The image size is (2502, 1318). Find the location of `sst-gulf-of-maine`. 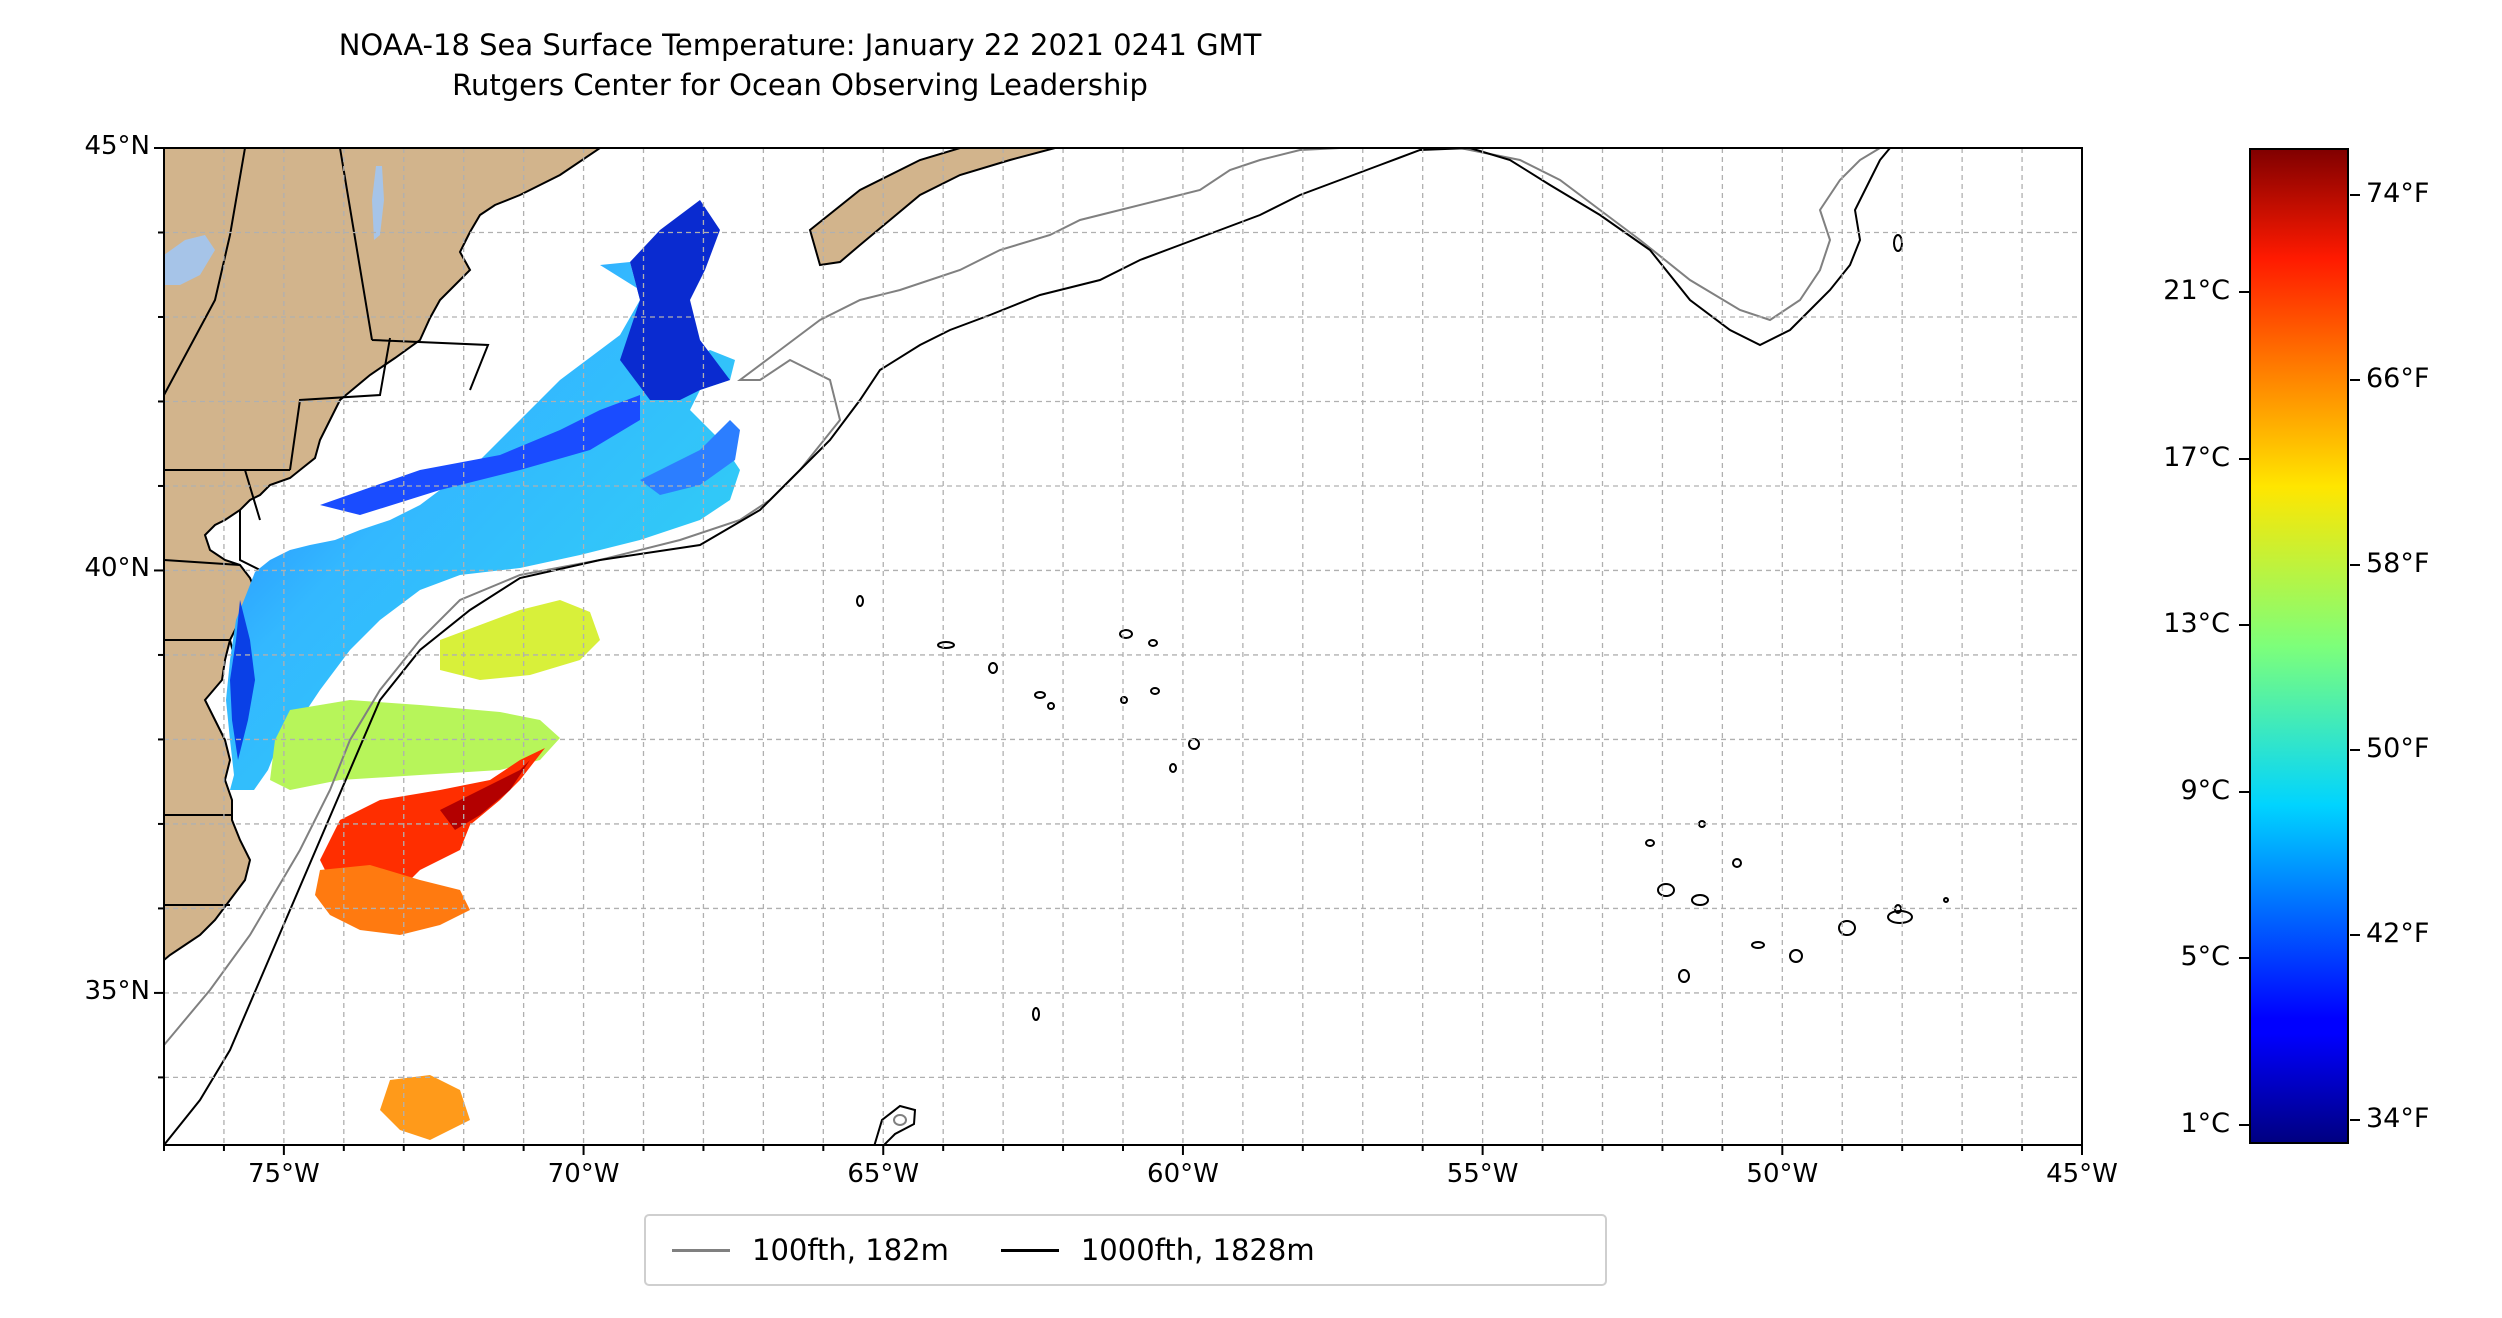

sst-gulf-of-maine is located at coordinates (675, 300).